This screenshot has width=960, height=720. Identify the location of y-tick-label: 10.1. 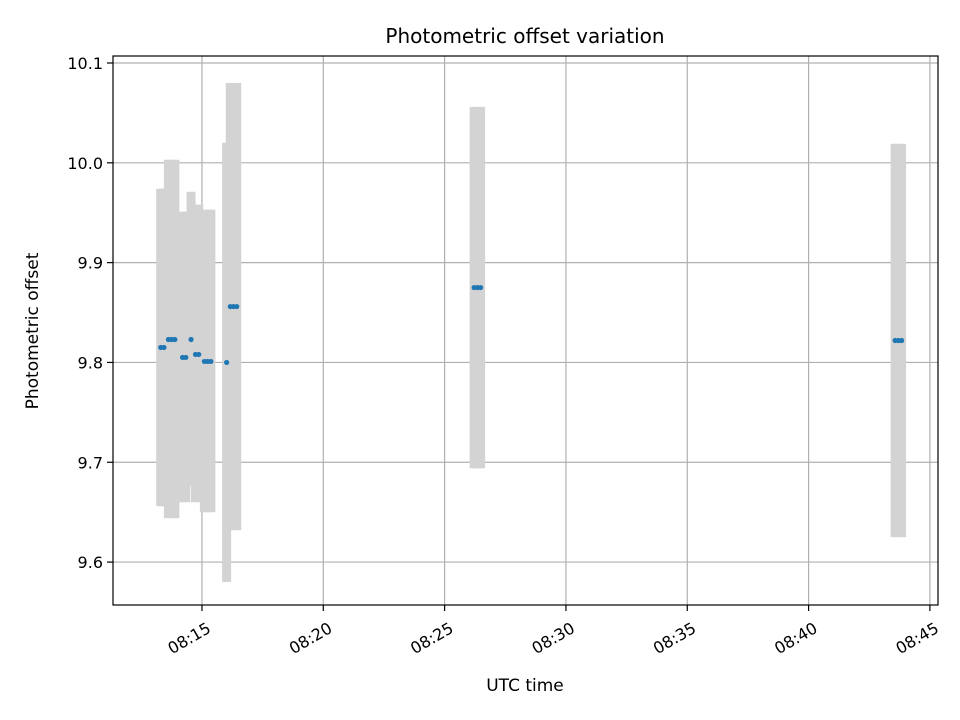
(85, 63).